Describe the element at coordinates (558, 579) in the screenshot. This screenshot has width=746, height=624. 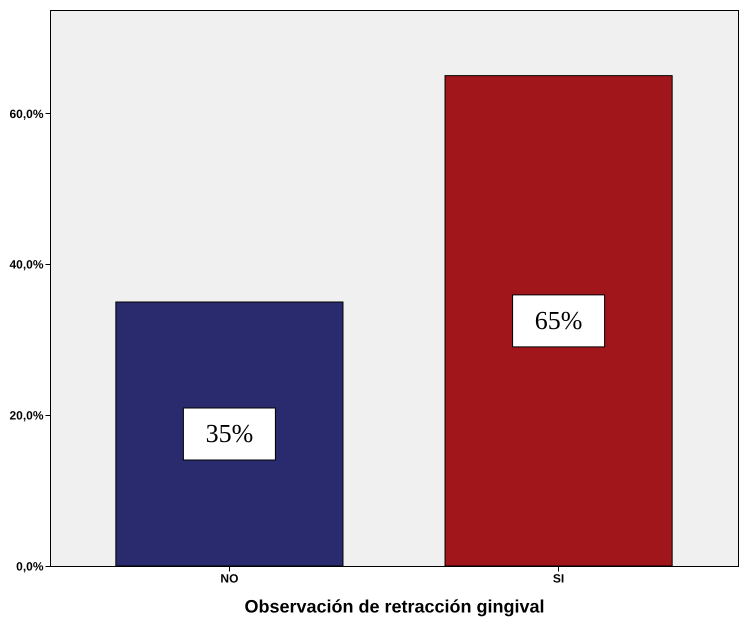
I see `x-tick-label: SI` at that location.